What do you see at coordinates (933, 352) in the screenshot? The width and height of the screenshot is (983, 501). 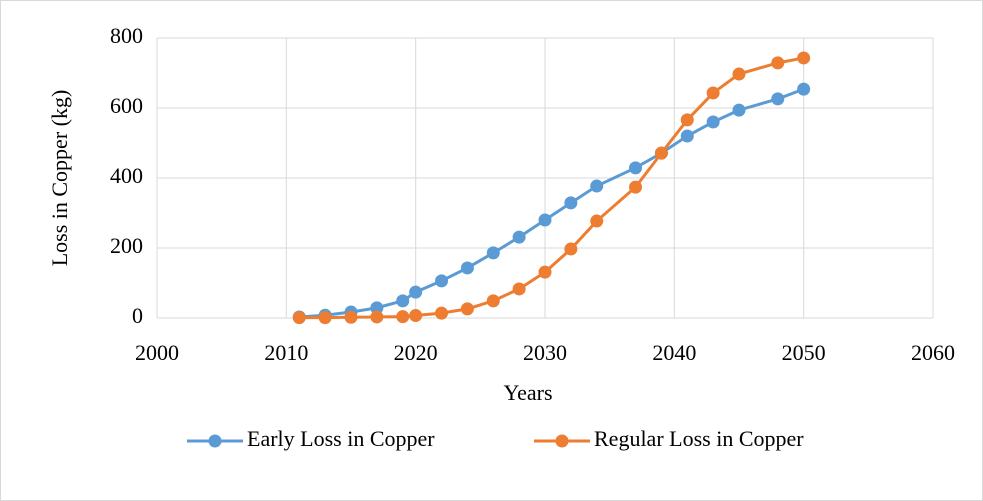 I see `x-tick-label: 2060` at bounding box center [933, 352].